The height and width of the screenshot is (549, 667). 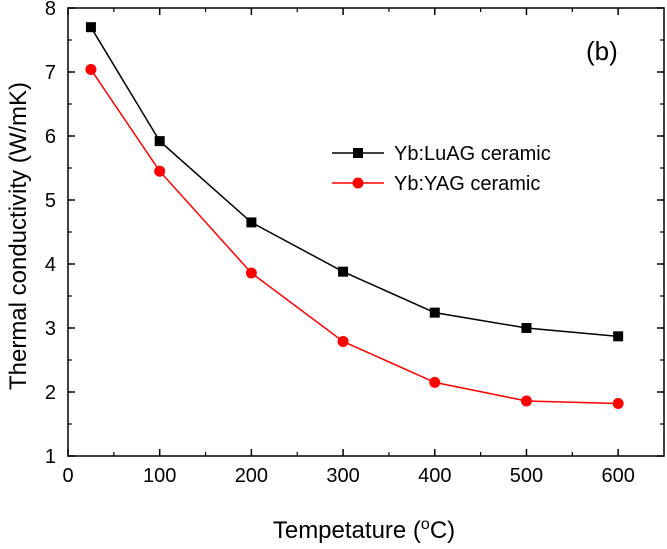 I want to click on legend-label: Yb:YAG ceramic, so click(x=467, y=184).